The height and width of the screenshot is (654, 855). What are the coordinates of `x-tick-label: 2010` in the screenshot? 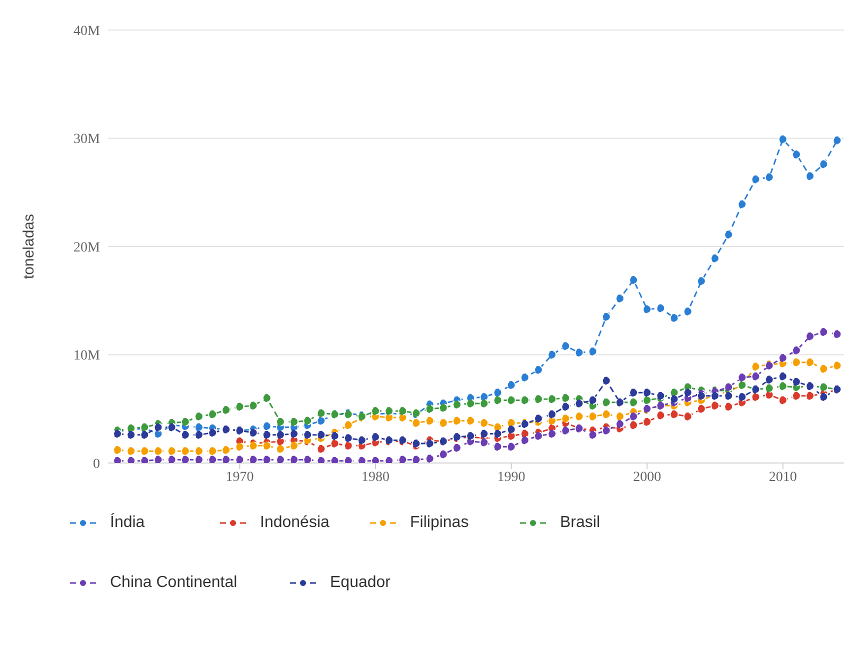 It's located at (782, 477).